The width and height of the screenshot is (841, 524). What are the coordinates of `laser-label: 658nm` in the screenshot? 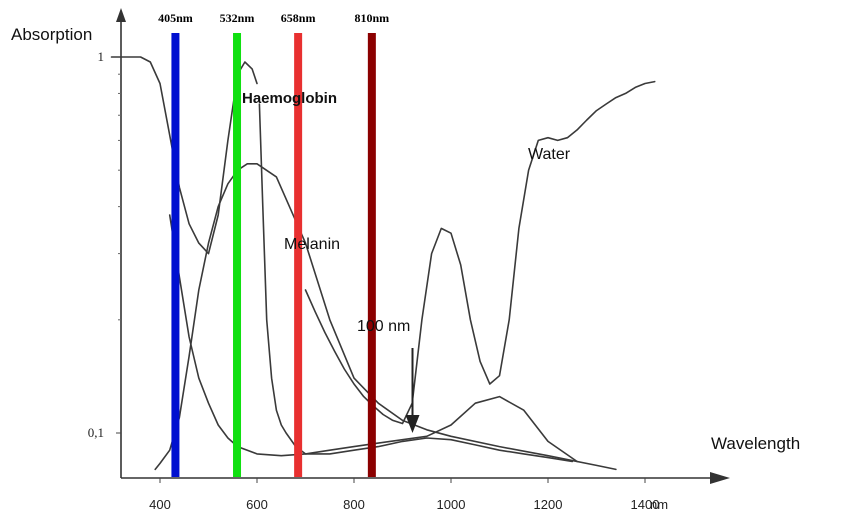 It's located at (298, 18).